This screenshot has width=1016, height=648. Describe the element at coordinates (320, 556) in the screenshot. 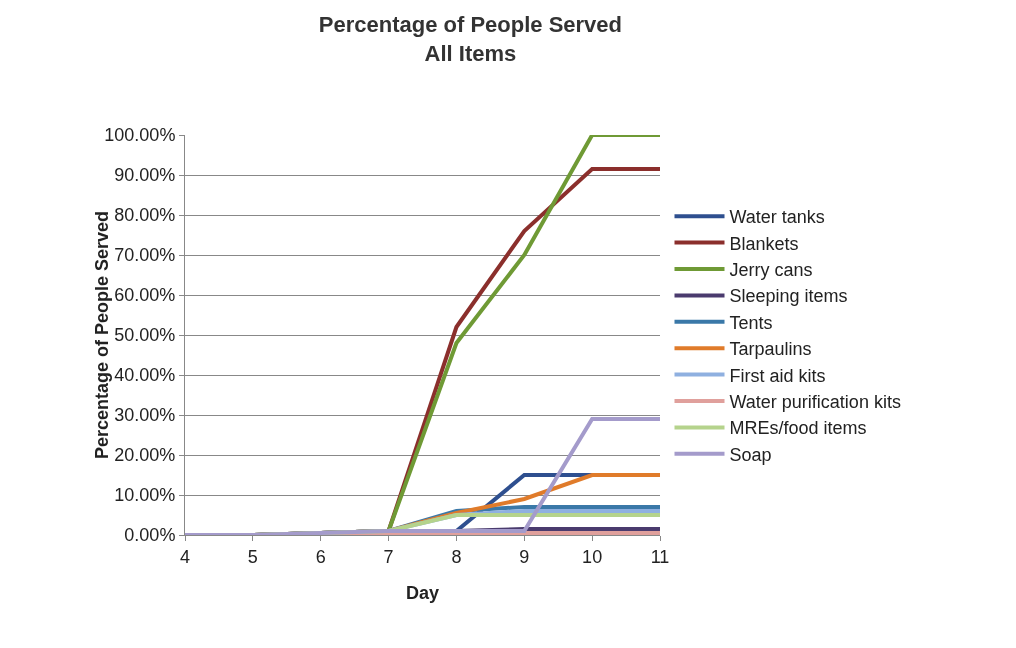

I see `x-tick-label: 6` at that location.